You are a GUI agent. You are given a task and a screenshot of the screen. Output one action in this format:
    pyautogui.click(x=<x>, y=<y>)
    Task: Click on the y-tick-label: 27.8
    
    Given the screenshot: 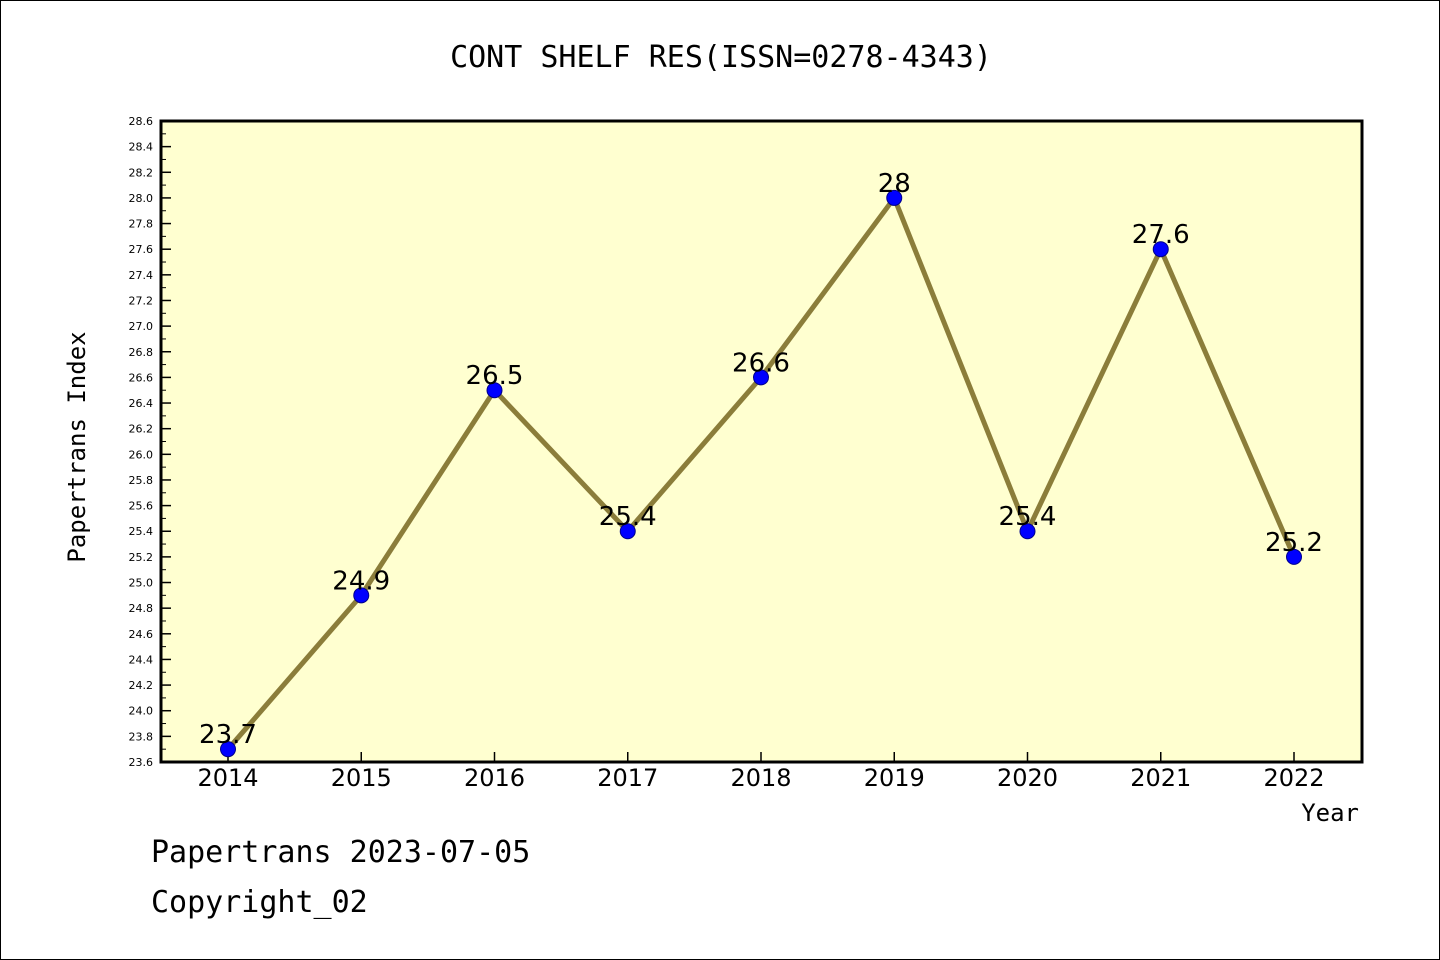 What is the action you would take?
    pyautogui.click(x=141, y=224)
    